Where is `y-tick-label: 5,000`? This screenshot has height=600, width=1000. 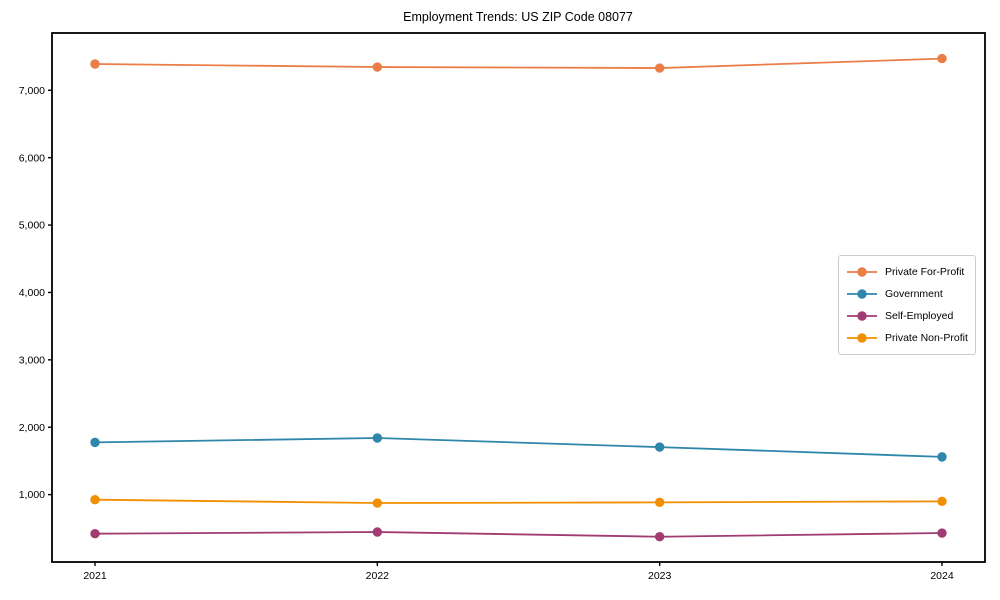 y-tick-label: 5,000 is located at coordinates (32, 226).